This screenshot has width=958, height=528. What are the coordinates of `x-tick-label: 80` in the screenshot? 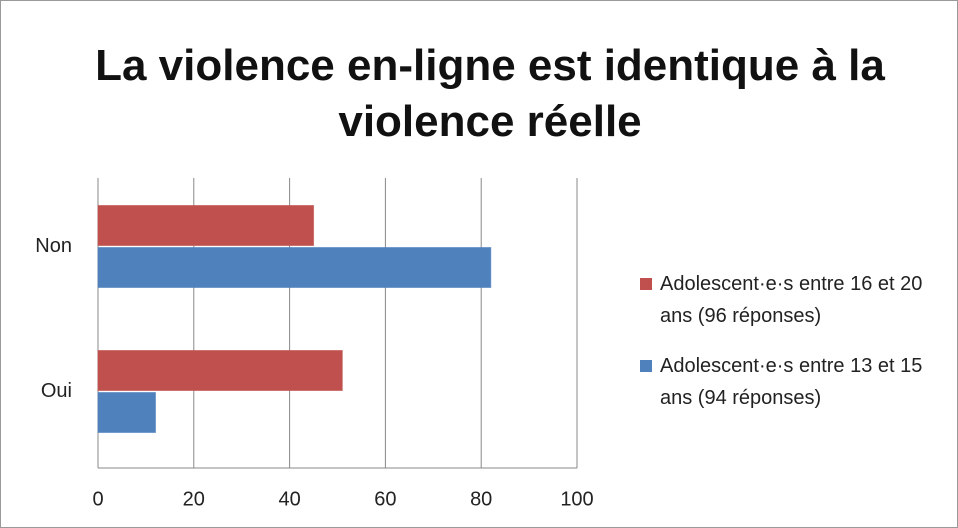 It's located at (481, 499).